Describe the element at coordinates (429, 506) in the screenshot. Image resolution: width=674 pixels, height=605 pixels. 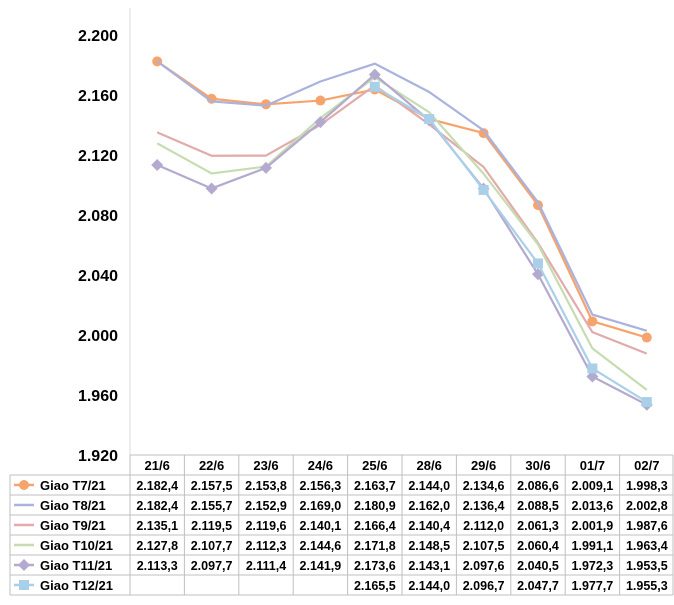
I see `table-cell-value: 2.162,0` at that location.